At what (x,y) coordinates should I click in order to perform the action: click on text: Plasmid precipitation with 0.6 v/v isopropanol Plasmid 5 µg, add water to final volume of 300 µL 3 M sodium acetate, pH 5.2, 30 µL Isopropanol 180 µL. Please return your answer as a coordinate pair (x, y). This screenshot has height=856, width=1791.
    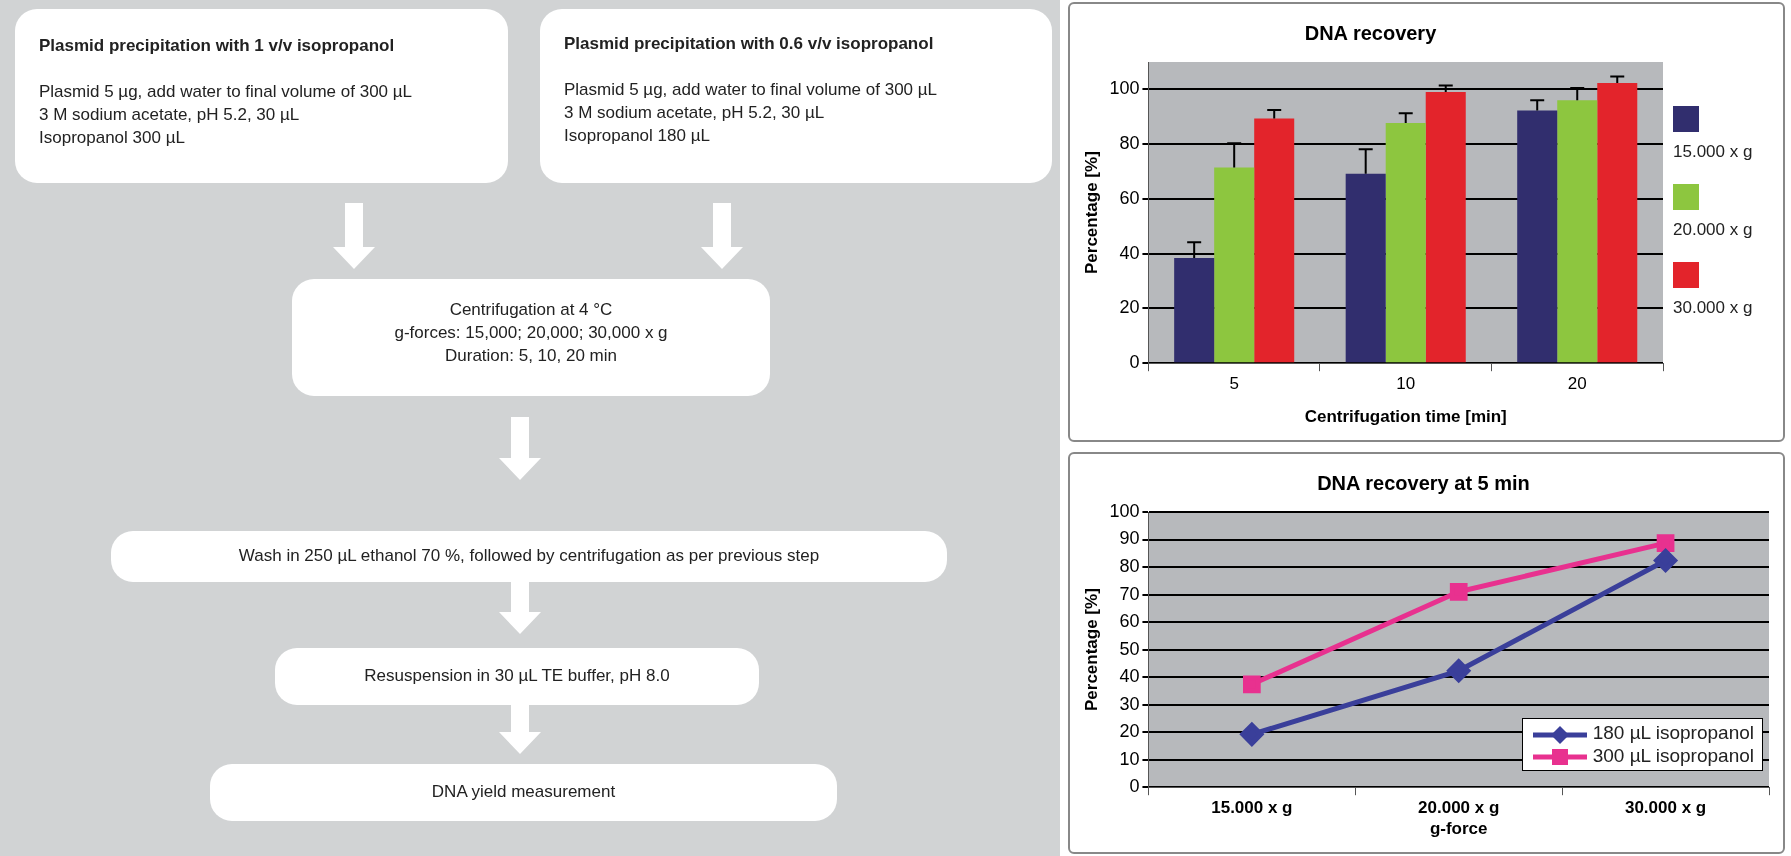
    Looking at the image, I should click on (751, 89).